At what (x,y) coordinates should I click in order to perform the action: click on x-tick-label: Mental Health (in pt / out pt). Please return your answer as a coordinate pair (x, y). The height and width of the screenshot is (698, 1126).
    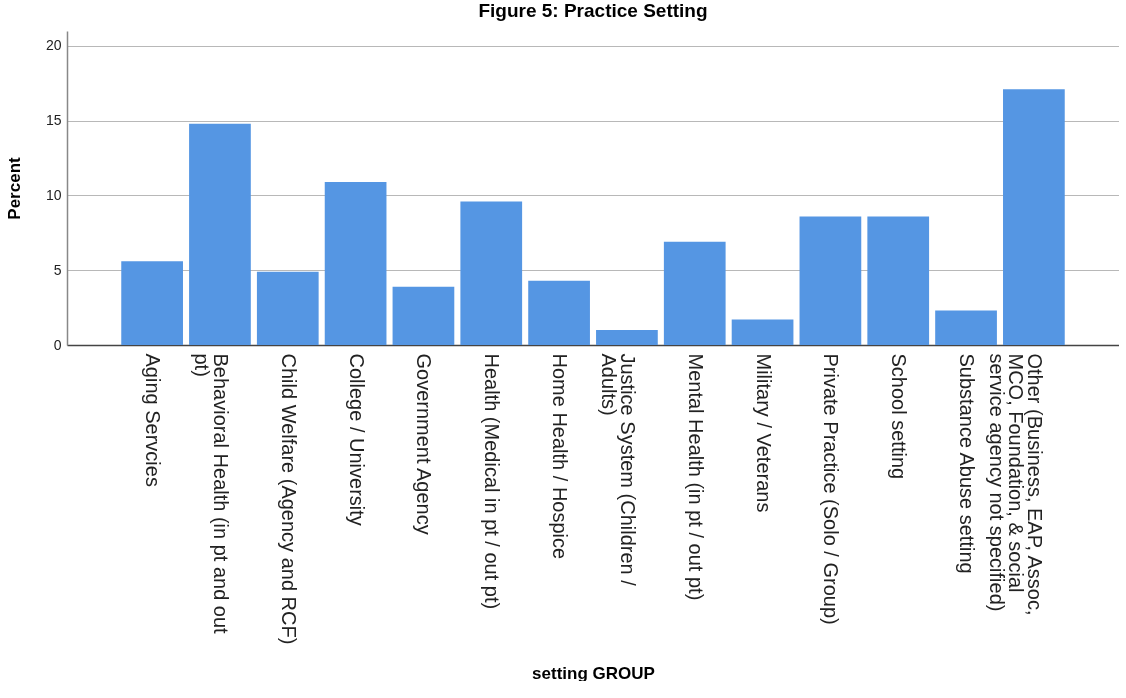
    Looking at the image, I should click on (695, 477).